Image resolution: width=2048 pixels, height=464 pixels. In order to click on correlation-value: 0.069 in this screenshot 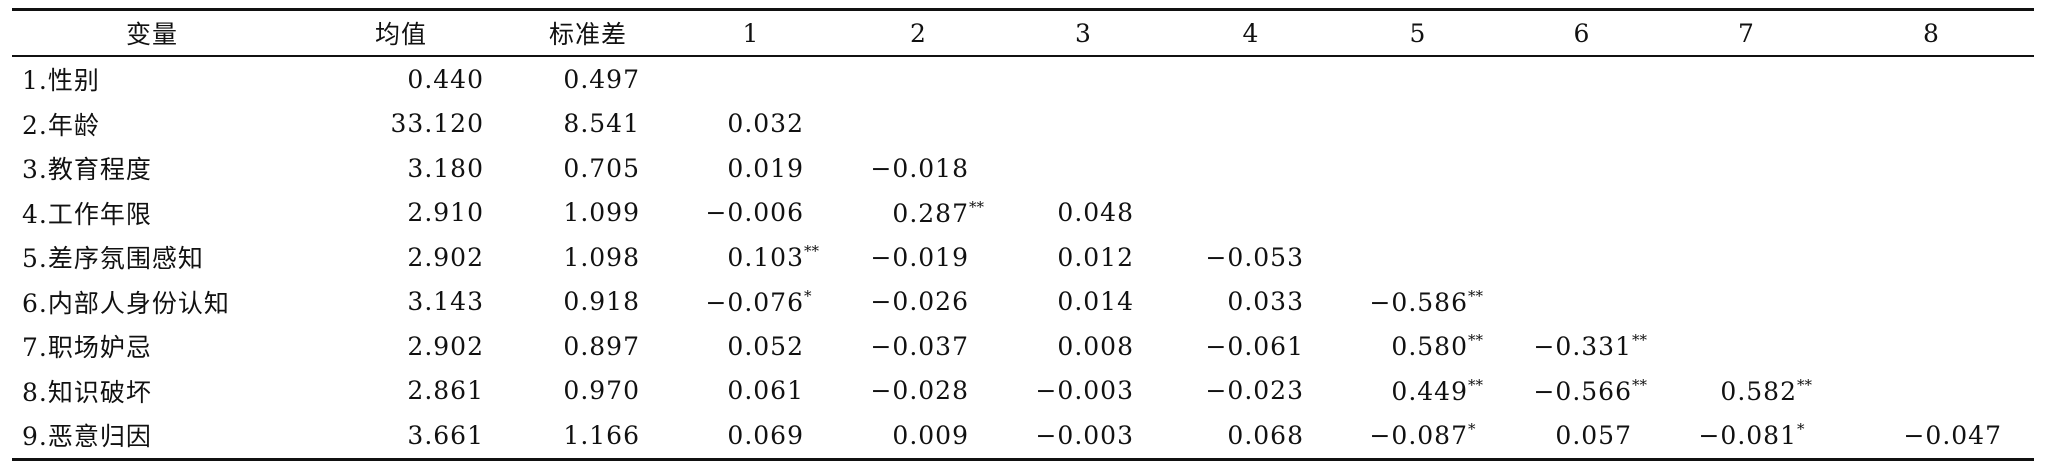, I will do `click(765, 435)`.